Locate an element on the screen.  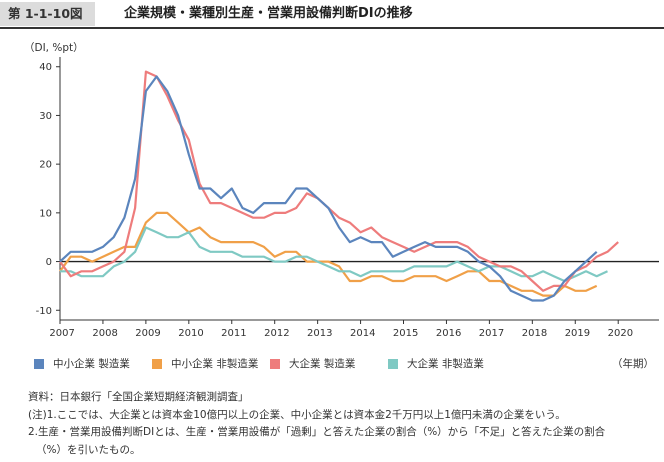
y-tick-label: 10 is located at coordinates (45, 213).